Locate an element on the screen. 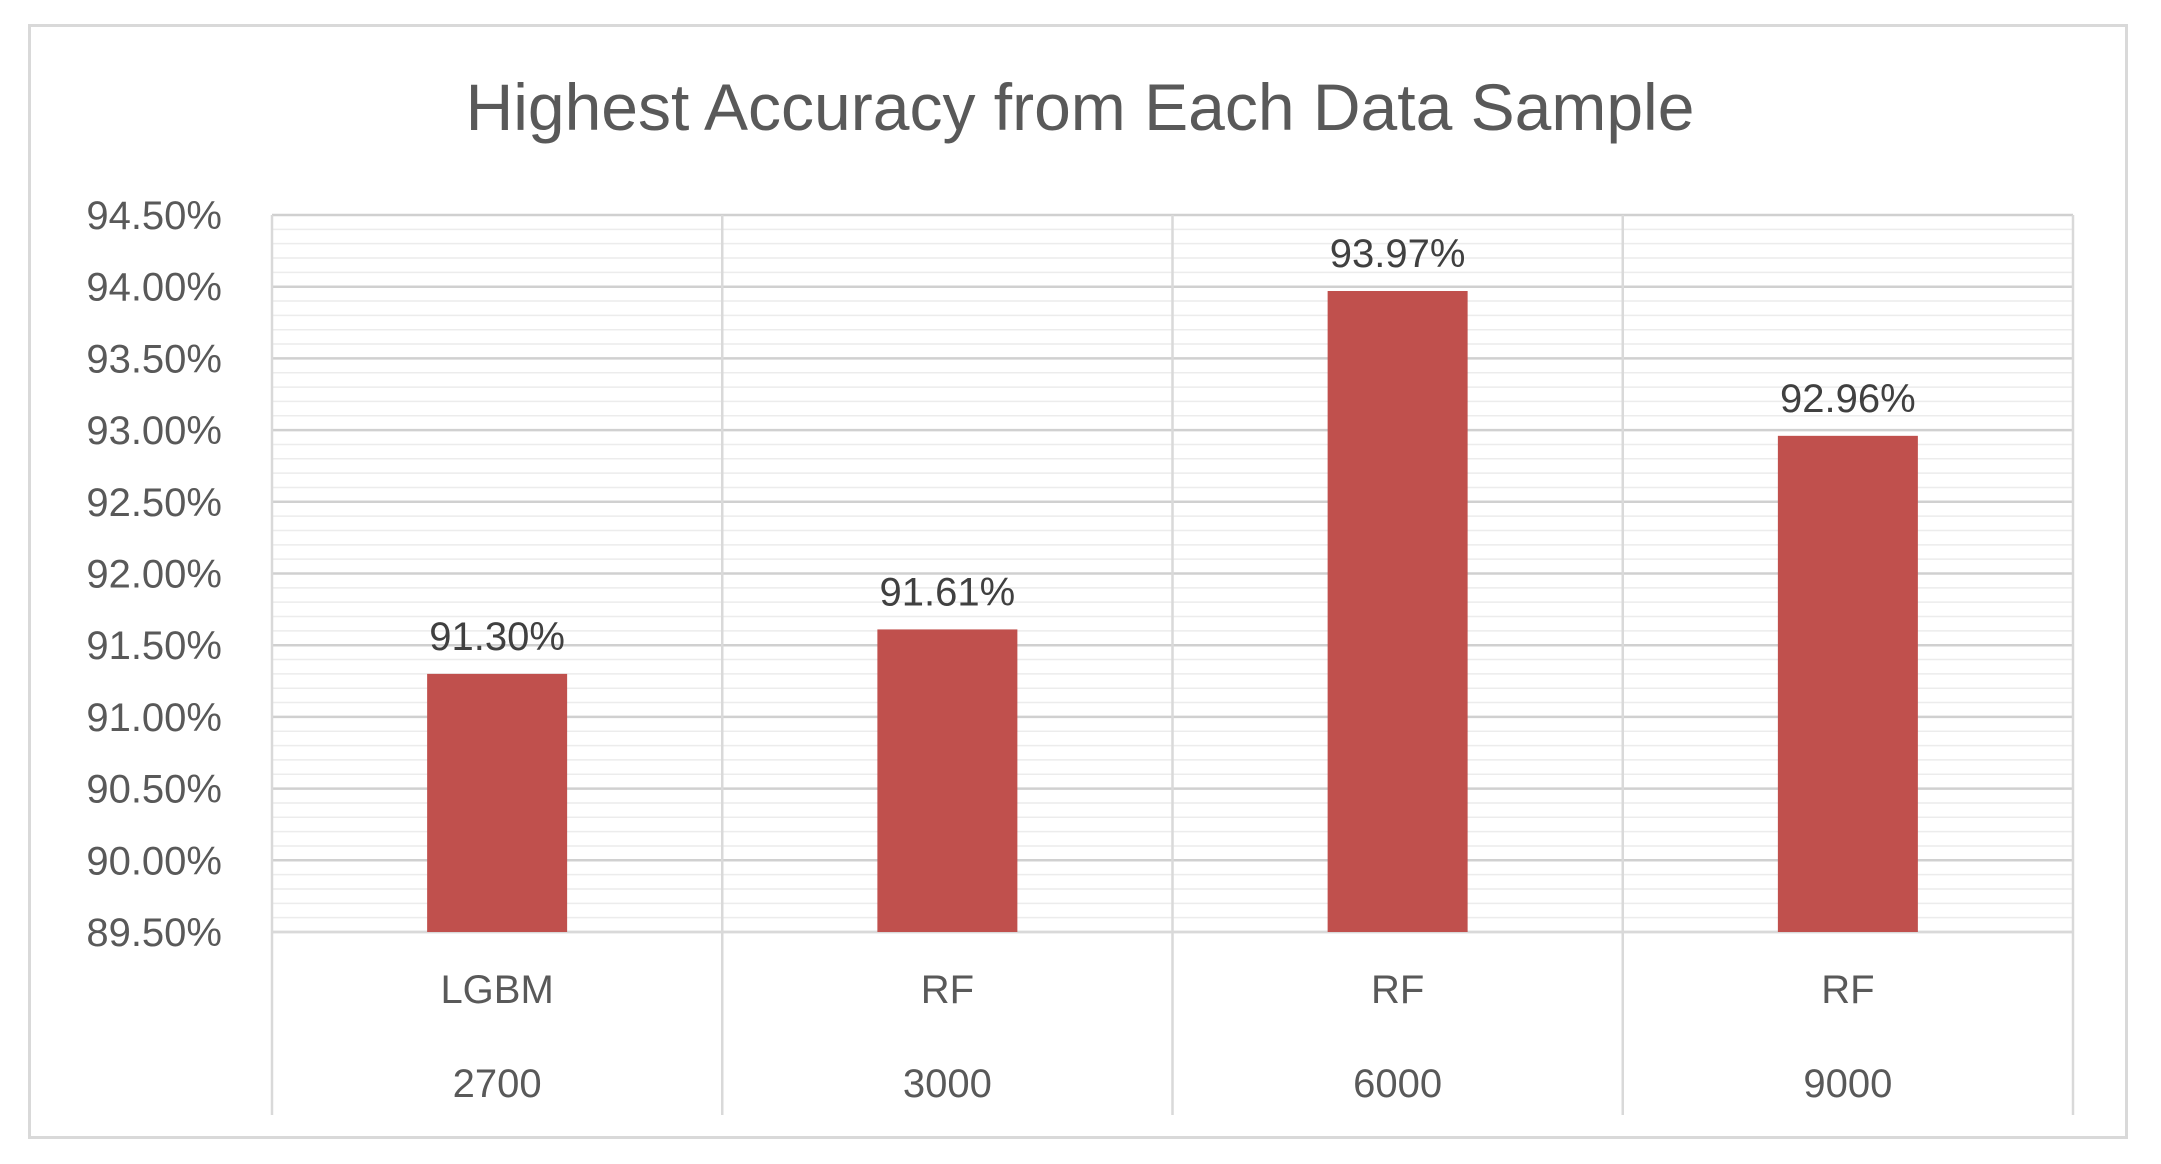  data-label: 92.96% is located at coordinates (1848, 399).